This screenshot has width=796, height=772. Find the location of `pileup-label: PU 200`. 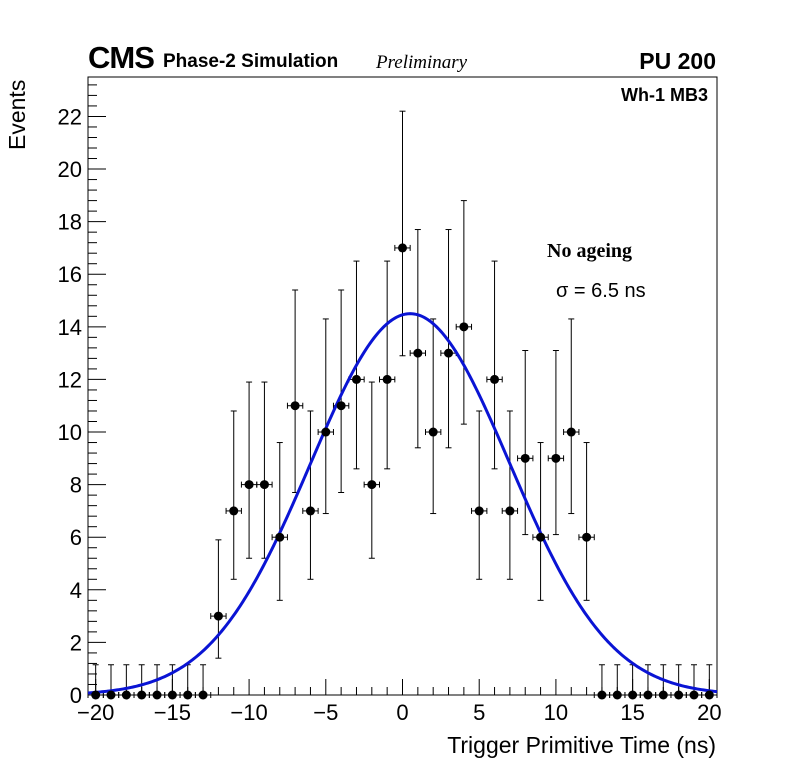

pileup-label: PU 200 is located at coordinates (677, 61).